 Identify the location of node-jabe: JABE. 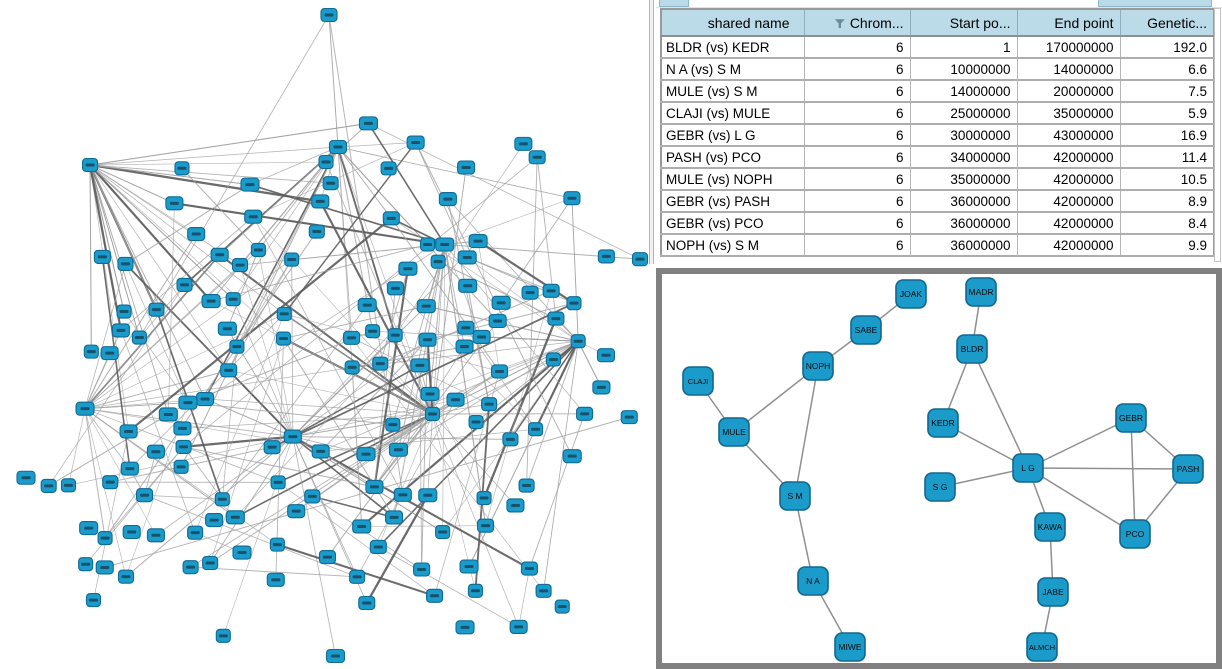
(1053, 592).